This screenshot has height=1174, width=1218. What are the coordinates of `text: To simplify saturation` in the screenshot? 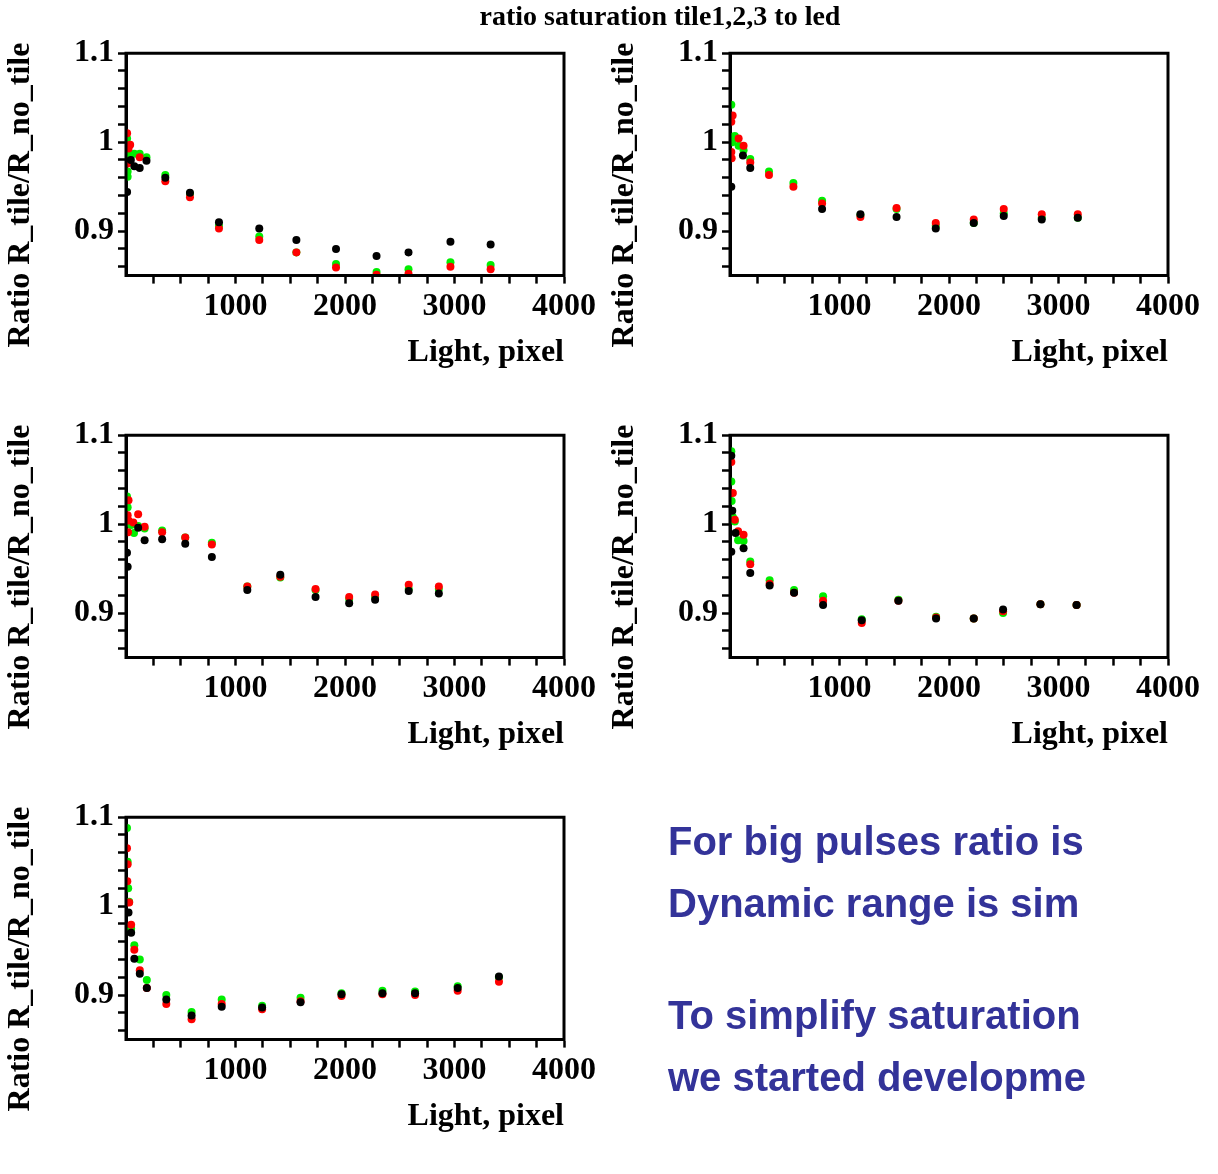 It's located at (875, 1015).